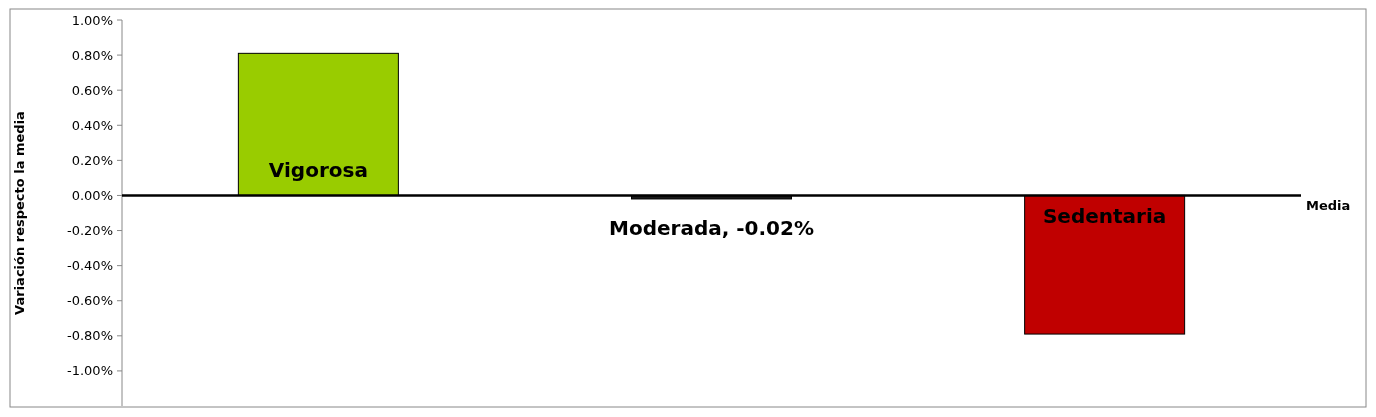 Image resolution: width=1376 pixels, height=417 pixels. Describe the element at coordinates (90, 301) in the screenshot. I see `y-tick-label: -0.60%` at that location.